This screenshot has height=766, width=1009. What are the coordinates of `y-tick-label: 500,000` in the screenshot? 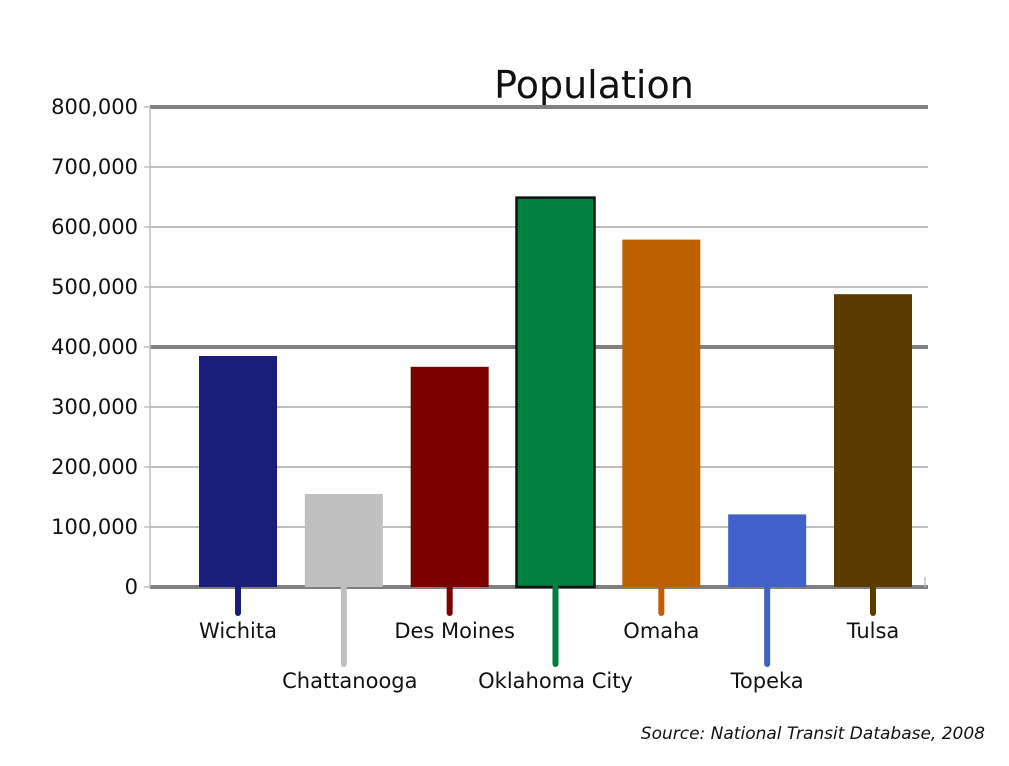 It's located at (94, 287).